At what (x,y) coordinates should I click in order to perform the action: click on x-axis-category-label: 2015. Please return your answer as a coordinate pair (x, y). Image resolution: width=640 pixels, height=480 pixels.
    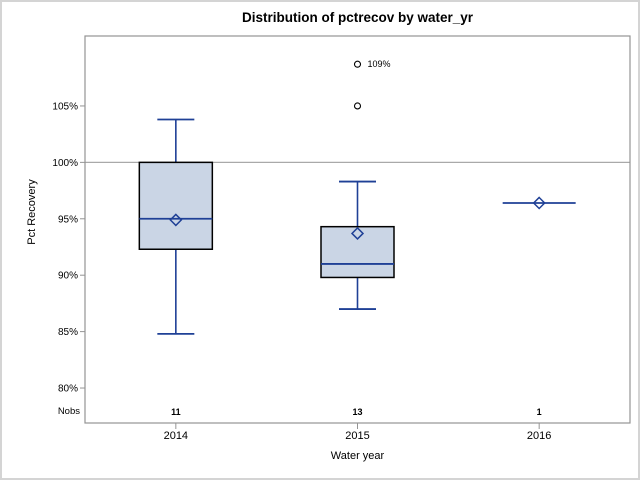
    Looking at the image, I should click on (357, 436).